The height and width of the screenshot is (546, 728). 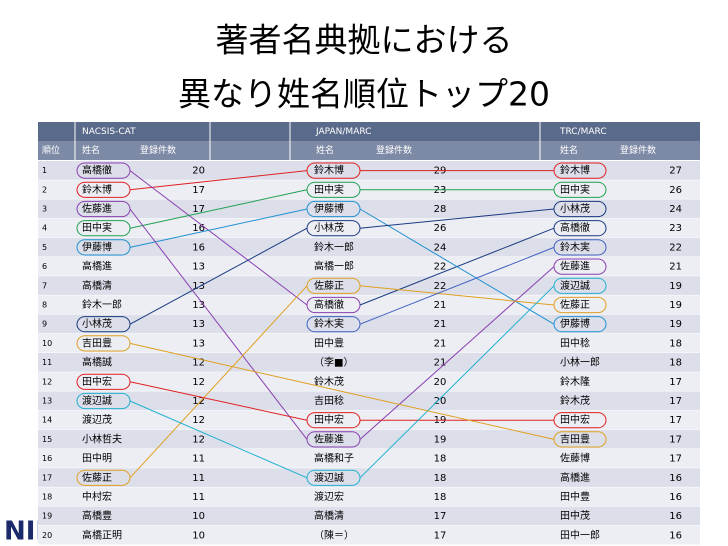 What do you see at coordinates (44, 305) in the screenshot?
I see `rank: 8` at bounding box center [44, 305].